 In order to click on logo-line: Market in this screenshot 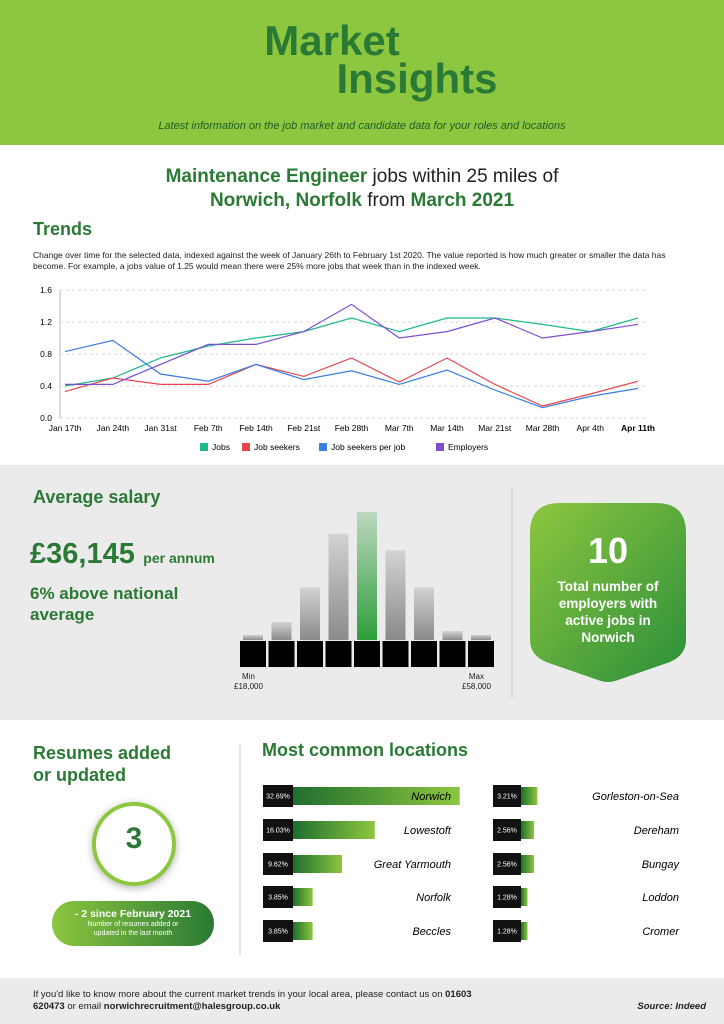, I will do `click(332, 40)`.